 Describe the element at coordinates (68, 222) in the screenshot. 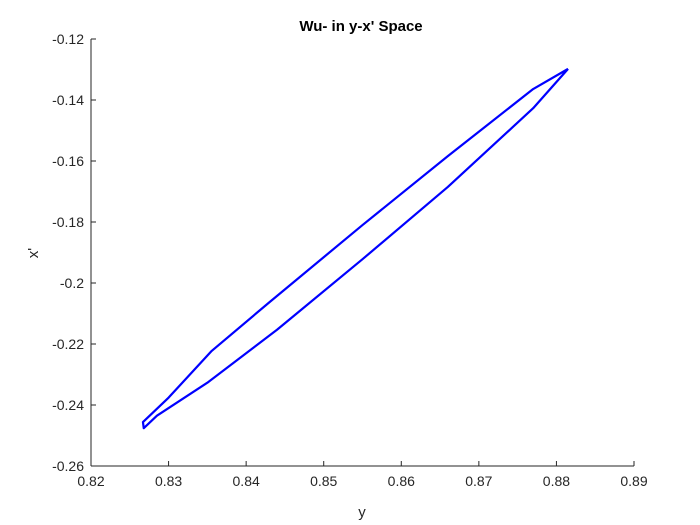

I see `y-tick-label: -0.18` at that location.